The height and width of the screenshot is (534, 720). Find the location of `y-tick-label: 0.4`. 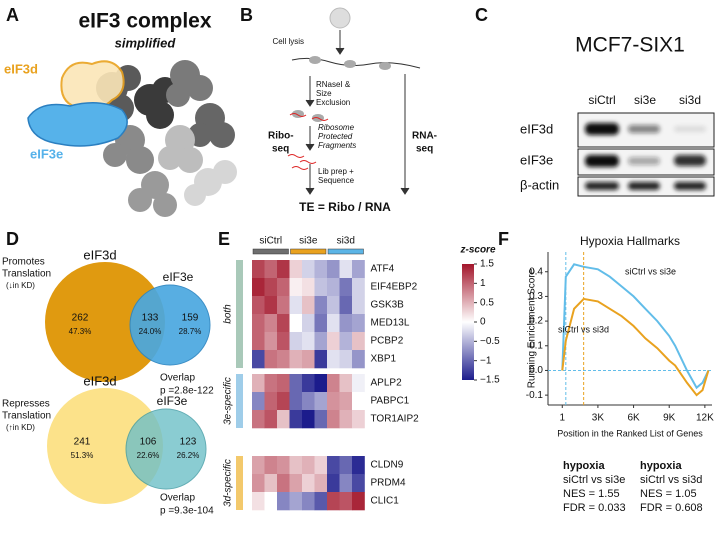

y-tick-label: 0.4 is located at coordinates (536, 271).